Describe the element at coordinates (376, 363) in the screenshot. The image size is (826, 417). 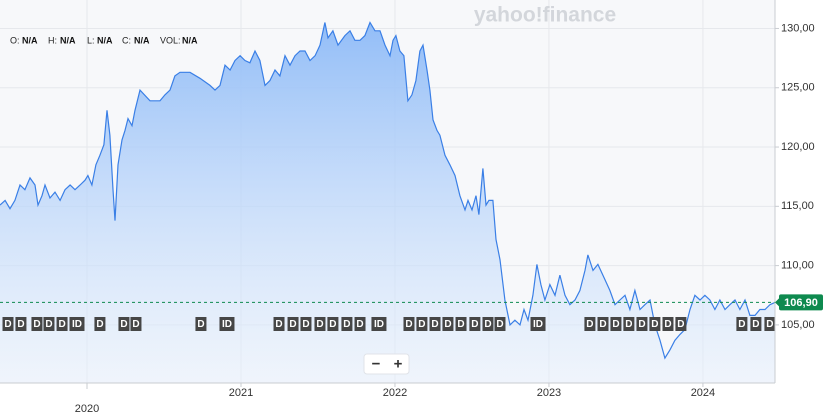
I see `zoom-out: −` at that location.